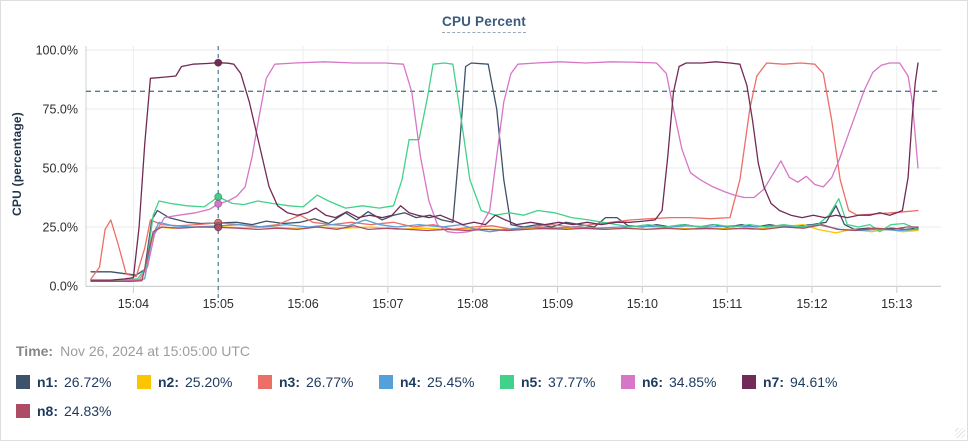 The width and height of the screenshot is (968, 441). I want to click on svg-text: 15:06, so click(302, 304).